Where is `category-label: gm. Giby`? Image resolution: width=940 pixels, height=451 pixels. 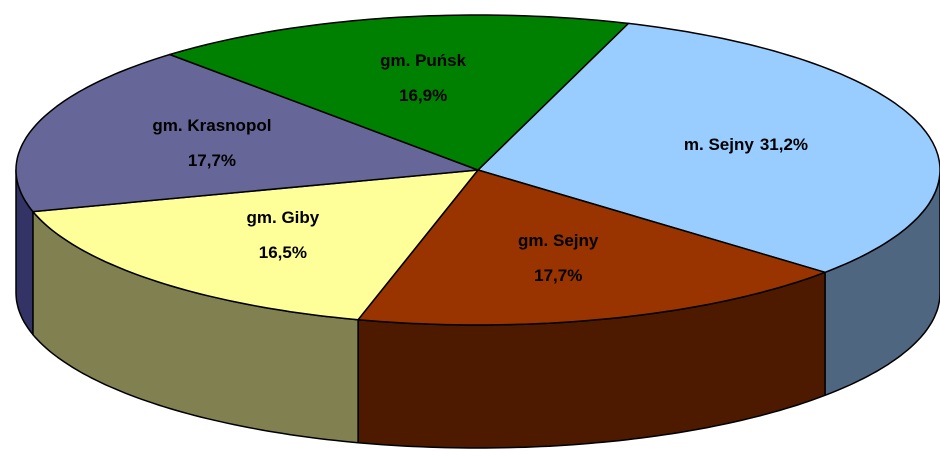
category-label: gm. Giby is located at coordinates (283, 218).